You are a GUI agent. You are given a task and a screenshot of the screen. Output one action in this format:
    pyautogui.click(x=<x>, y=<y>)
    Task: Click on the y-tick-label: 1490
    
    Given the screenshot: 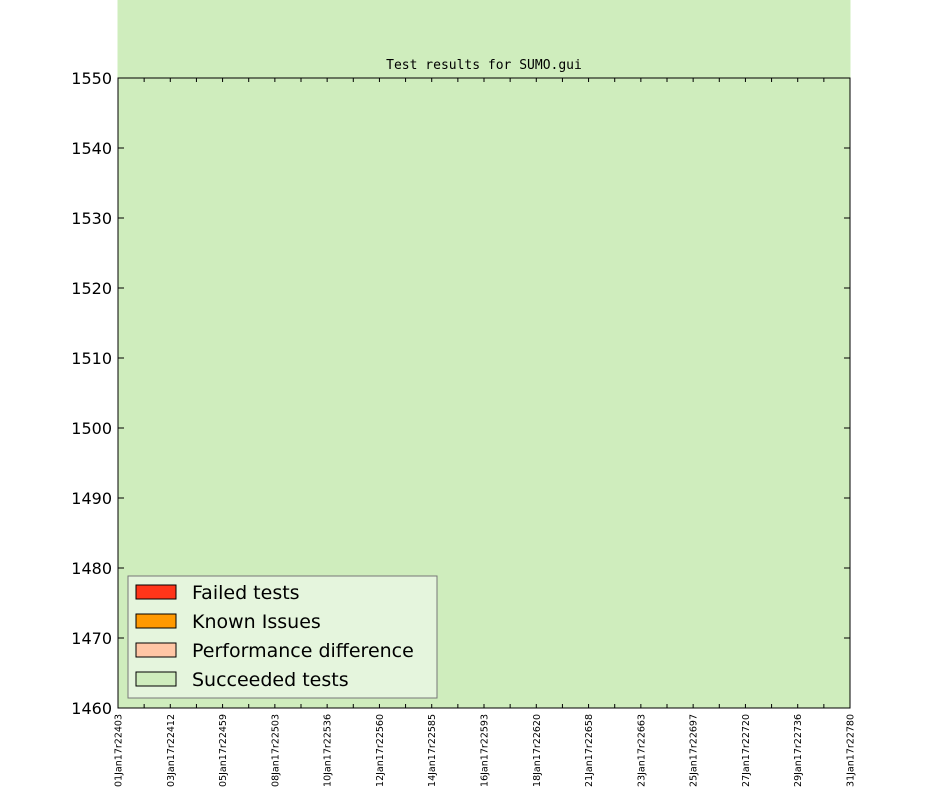 What is the action you would take?
    pyautogui.click(x=91, y=498)
    